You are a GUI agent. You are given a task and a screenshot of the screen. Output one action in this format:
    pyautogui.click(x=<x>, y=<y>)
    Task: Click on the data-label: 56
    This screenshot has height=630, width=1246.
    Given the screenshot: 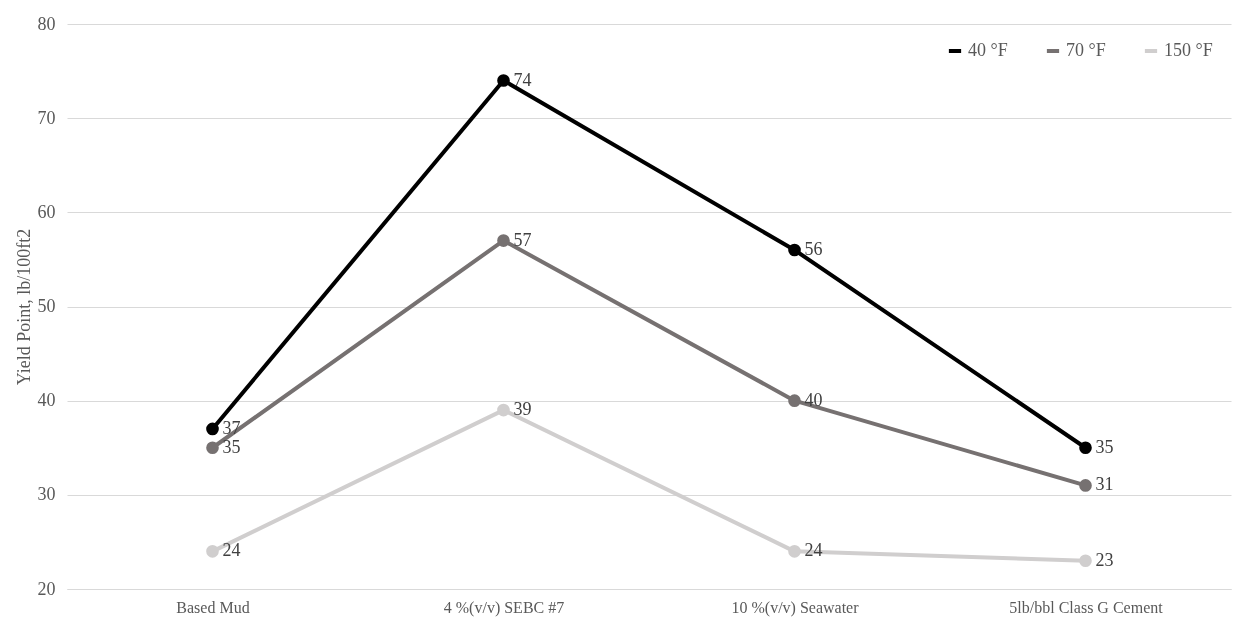 What is the action you would take?
    pyautogui.click(x=813, y=249)
    